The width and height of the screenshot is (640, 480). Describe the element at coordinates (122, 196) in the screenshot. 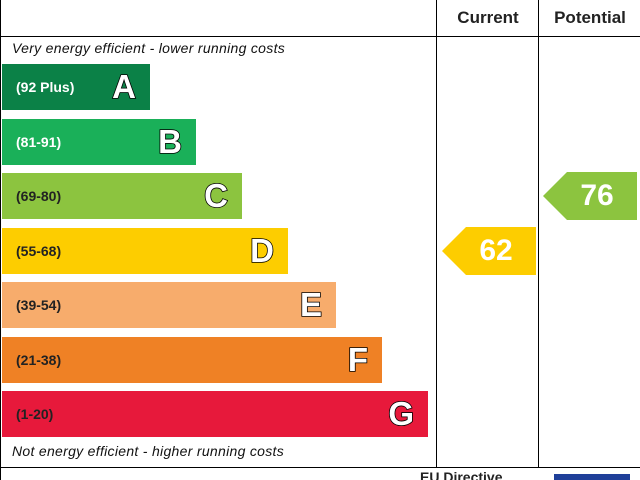

I see `band-c: (69-80) C` at that location.